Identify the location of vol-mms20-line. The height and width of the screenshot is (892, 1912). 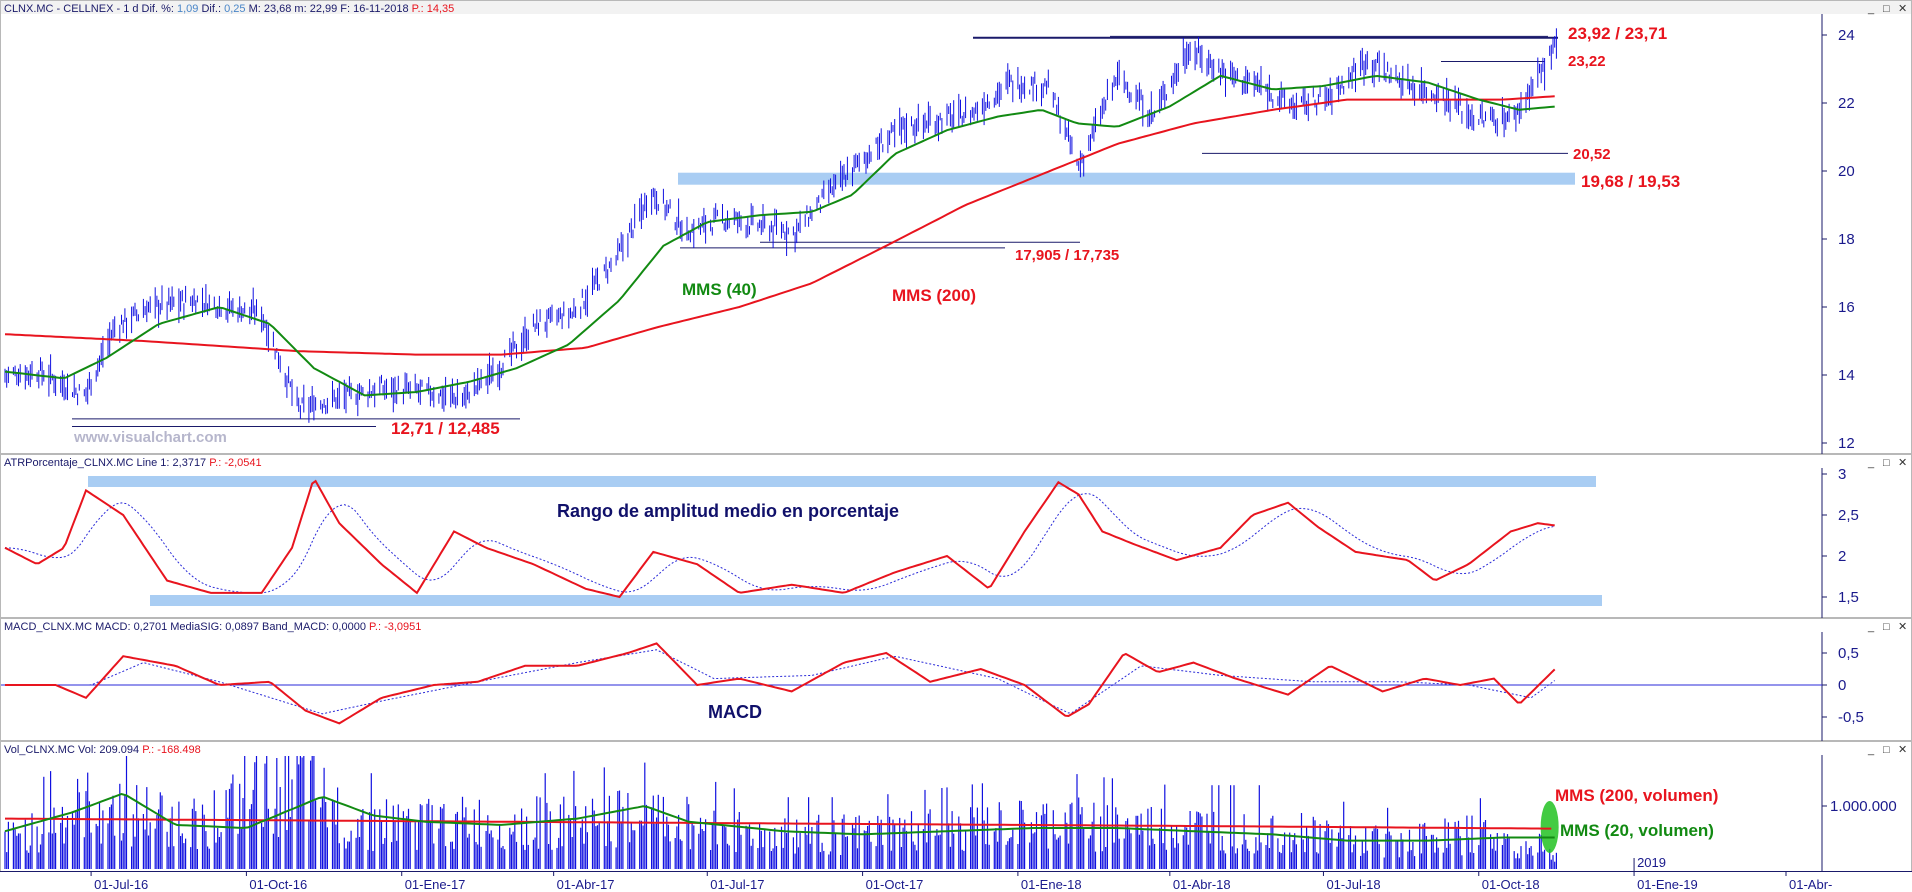
(779, 817).